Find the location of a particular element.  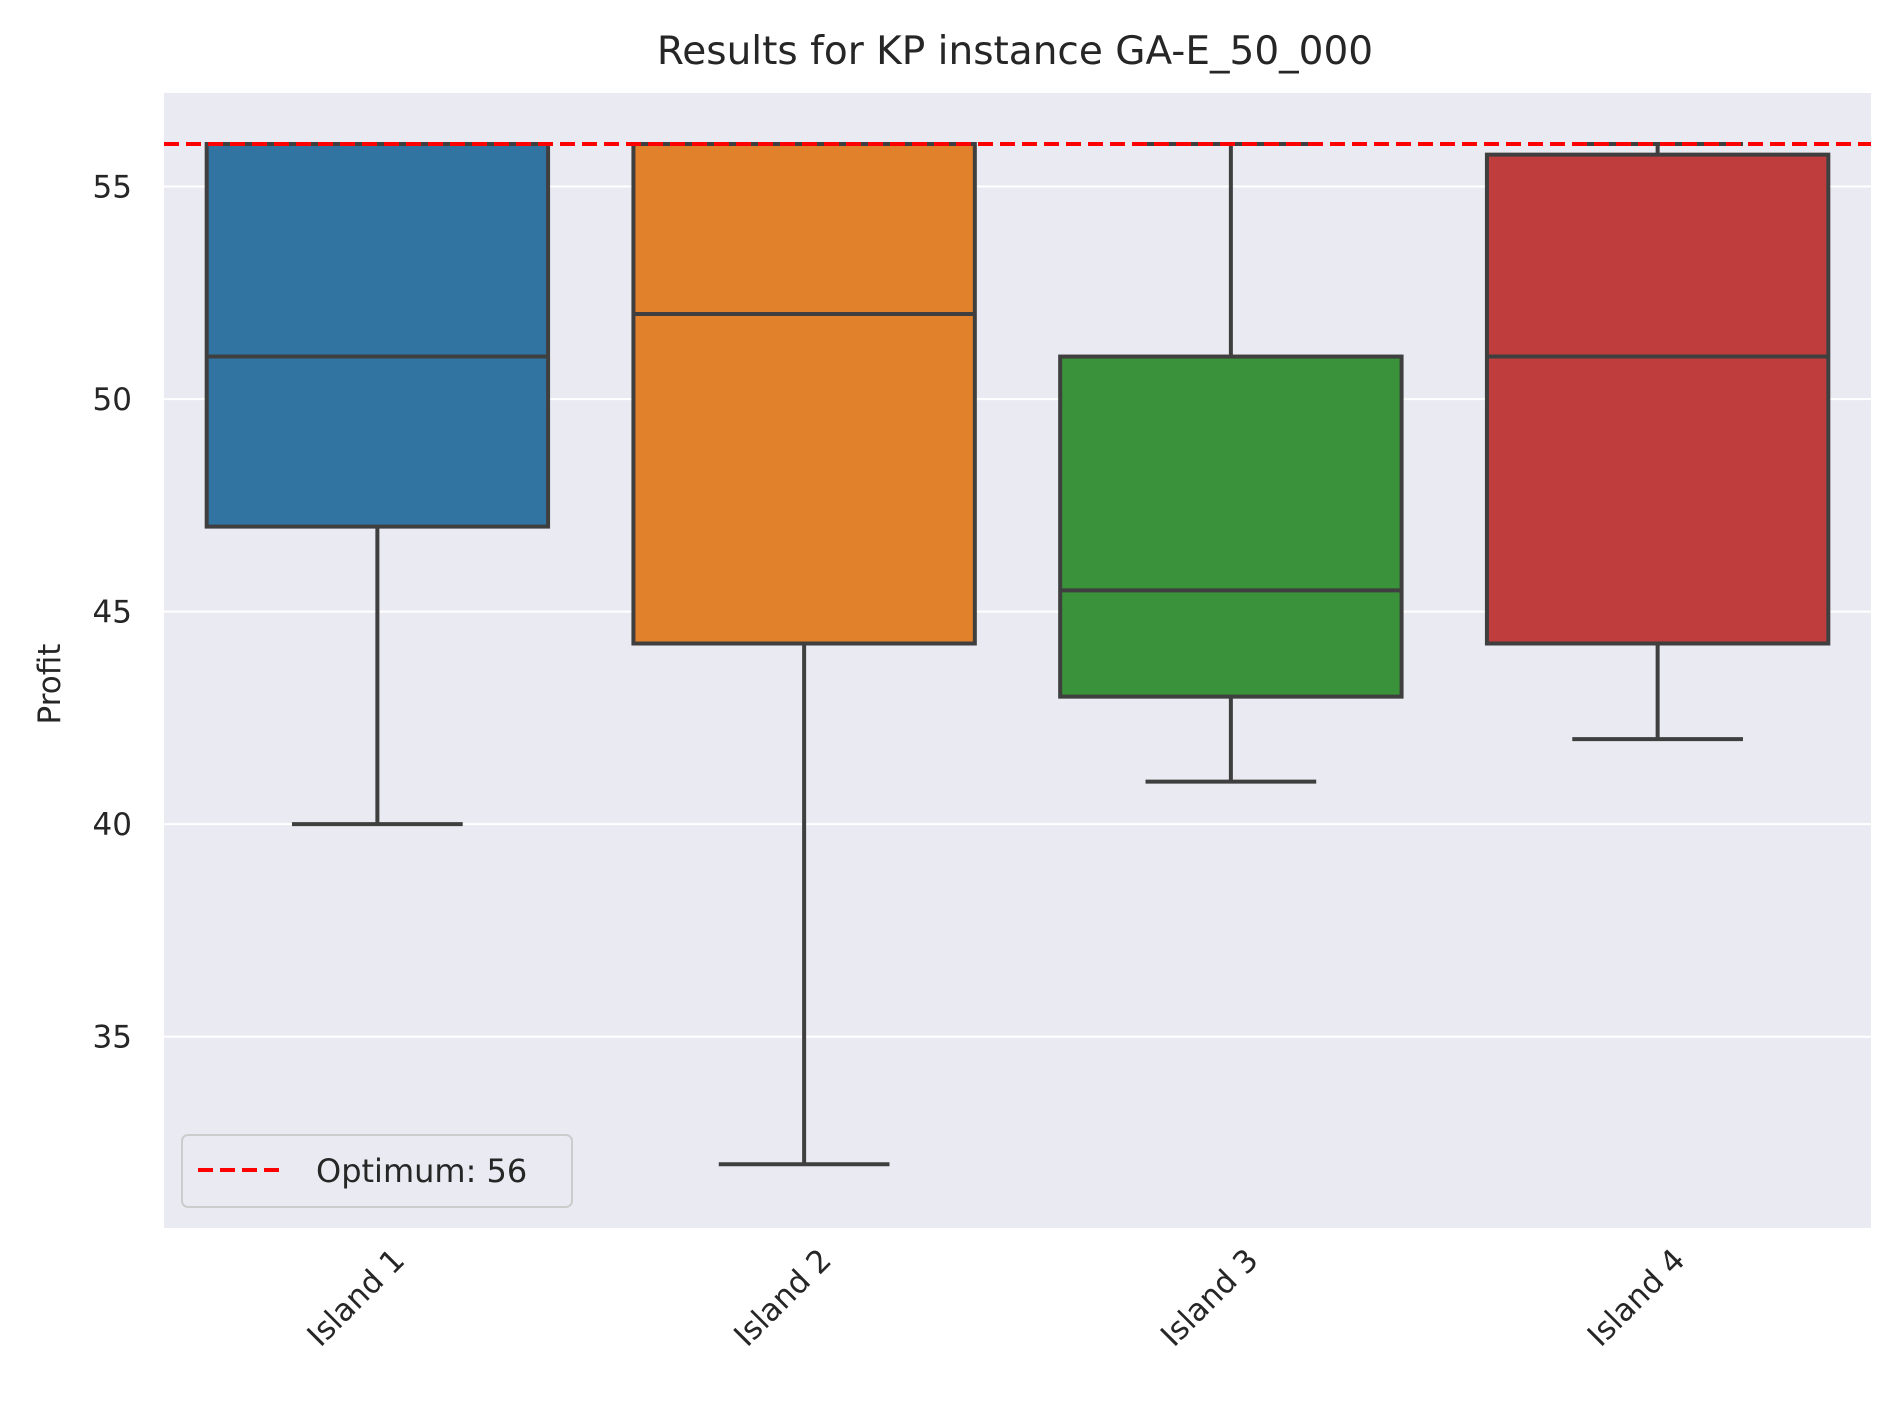

legend: Optimum: 56 is located at coordinates (377, 1171).